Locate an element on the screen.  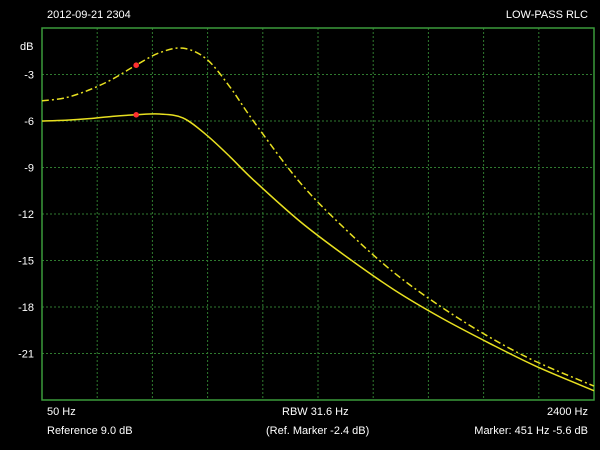
markers is located at coordinates (136, 90).